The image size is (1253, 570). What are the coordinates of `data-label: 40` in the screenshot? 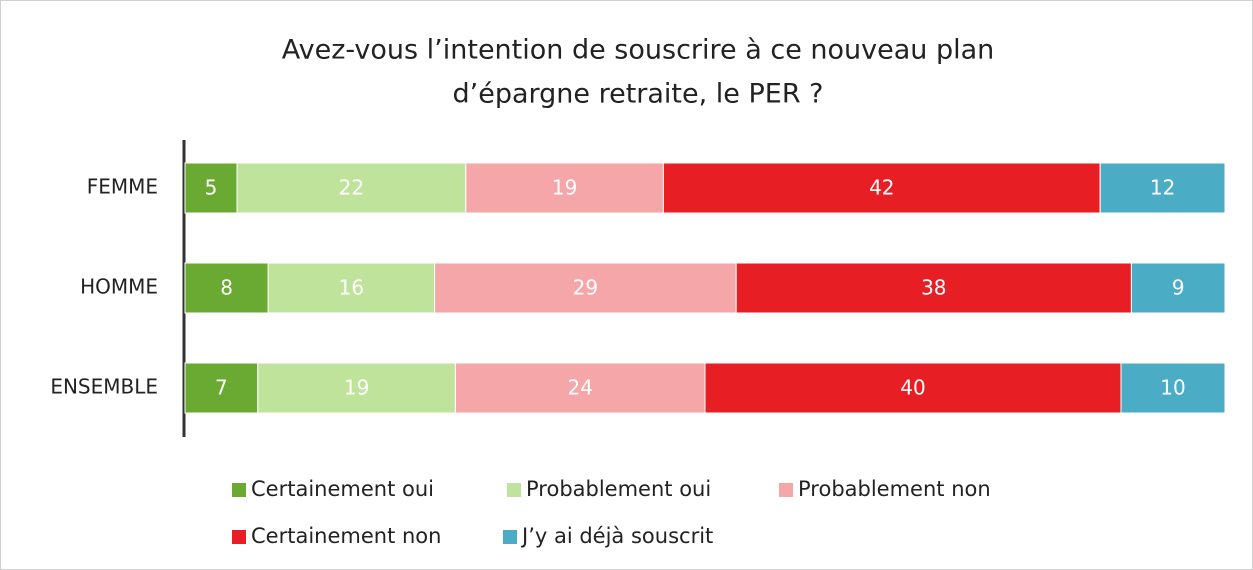 It's located at (912, 388).